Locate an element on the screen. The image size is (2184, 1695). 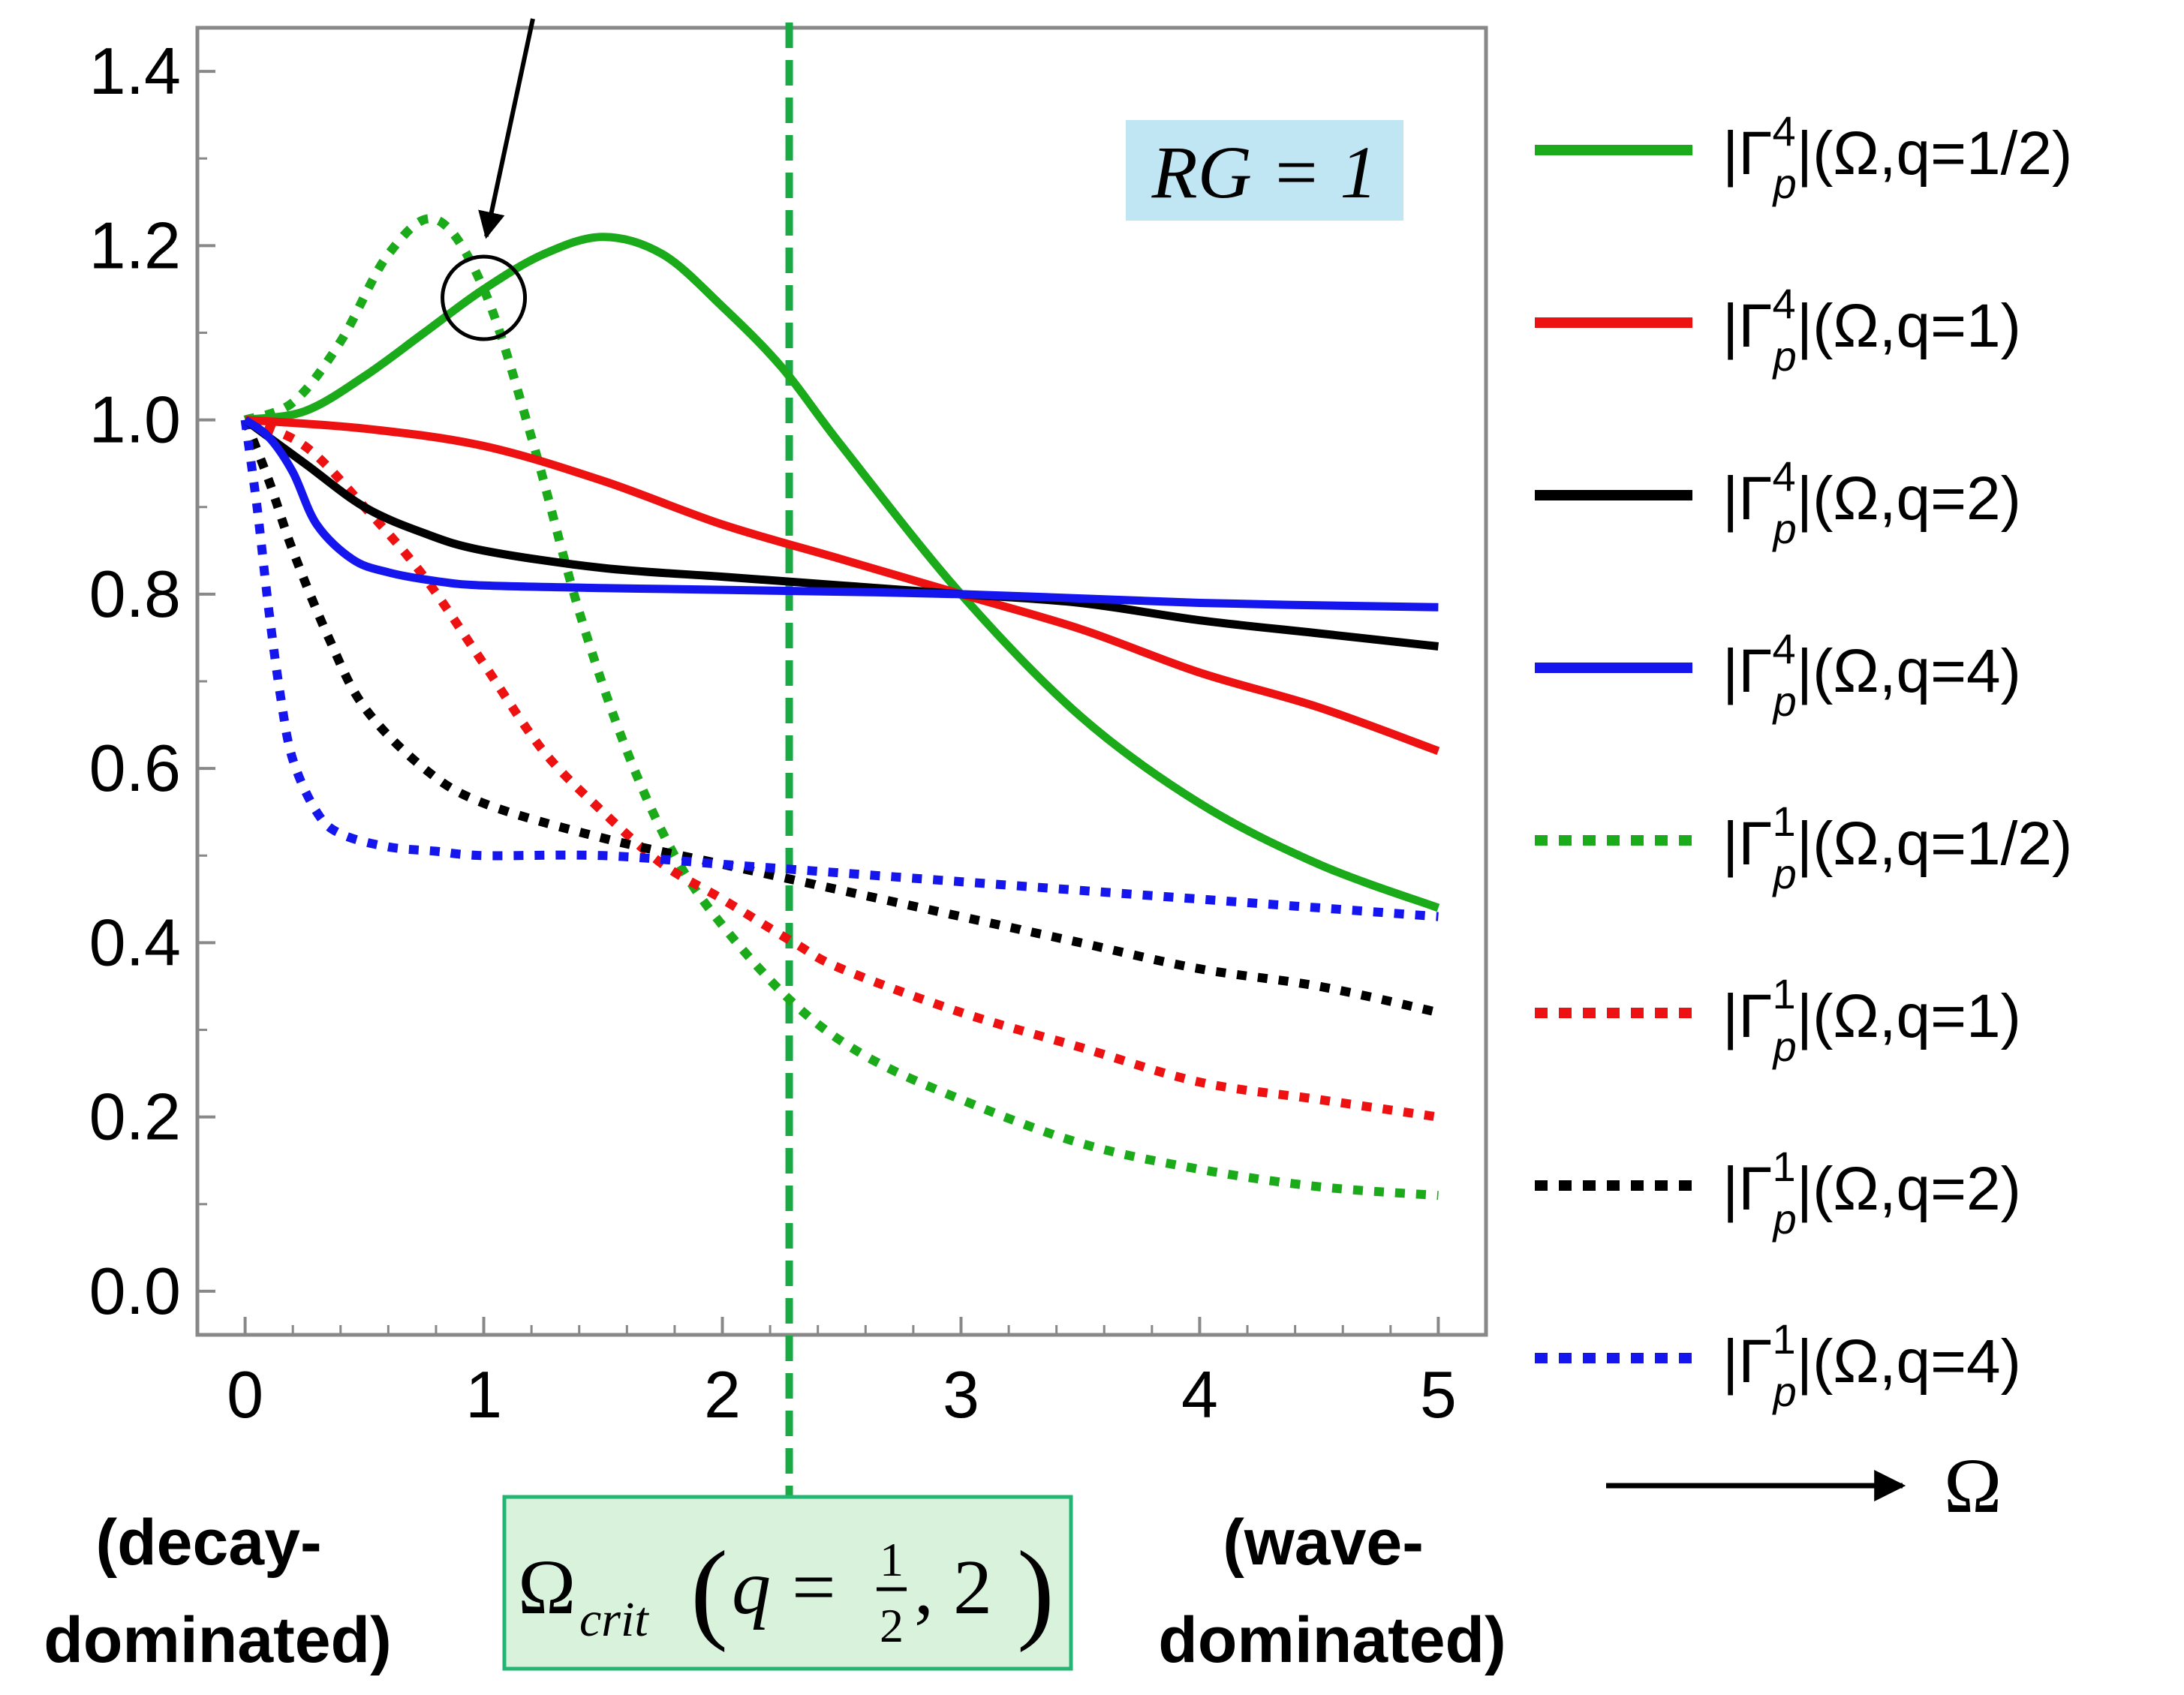
y-tick-label: 1.2 is located at coordinates (135, 245).